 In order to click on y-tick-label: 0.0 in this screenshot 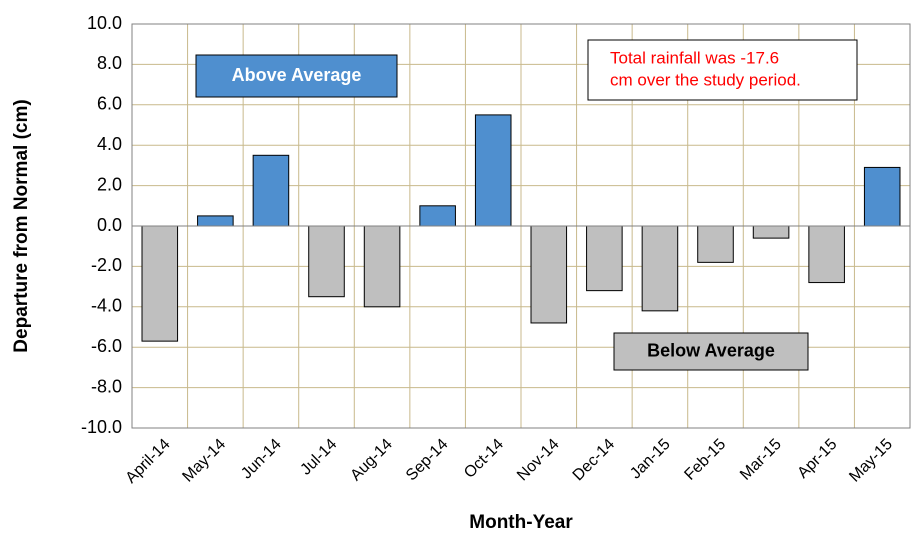, I will do `click(109, 225)`.